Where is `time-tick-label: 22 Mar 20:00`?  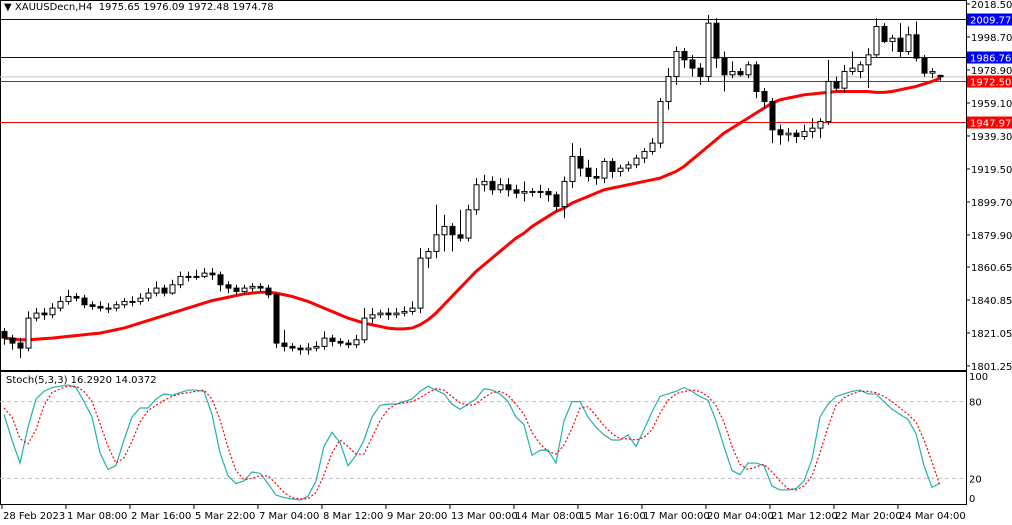 time-tick-label: 22 Mar 20:00 is located at coordinates (868, 516).